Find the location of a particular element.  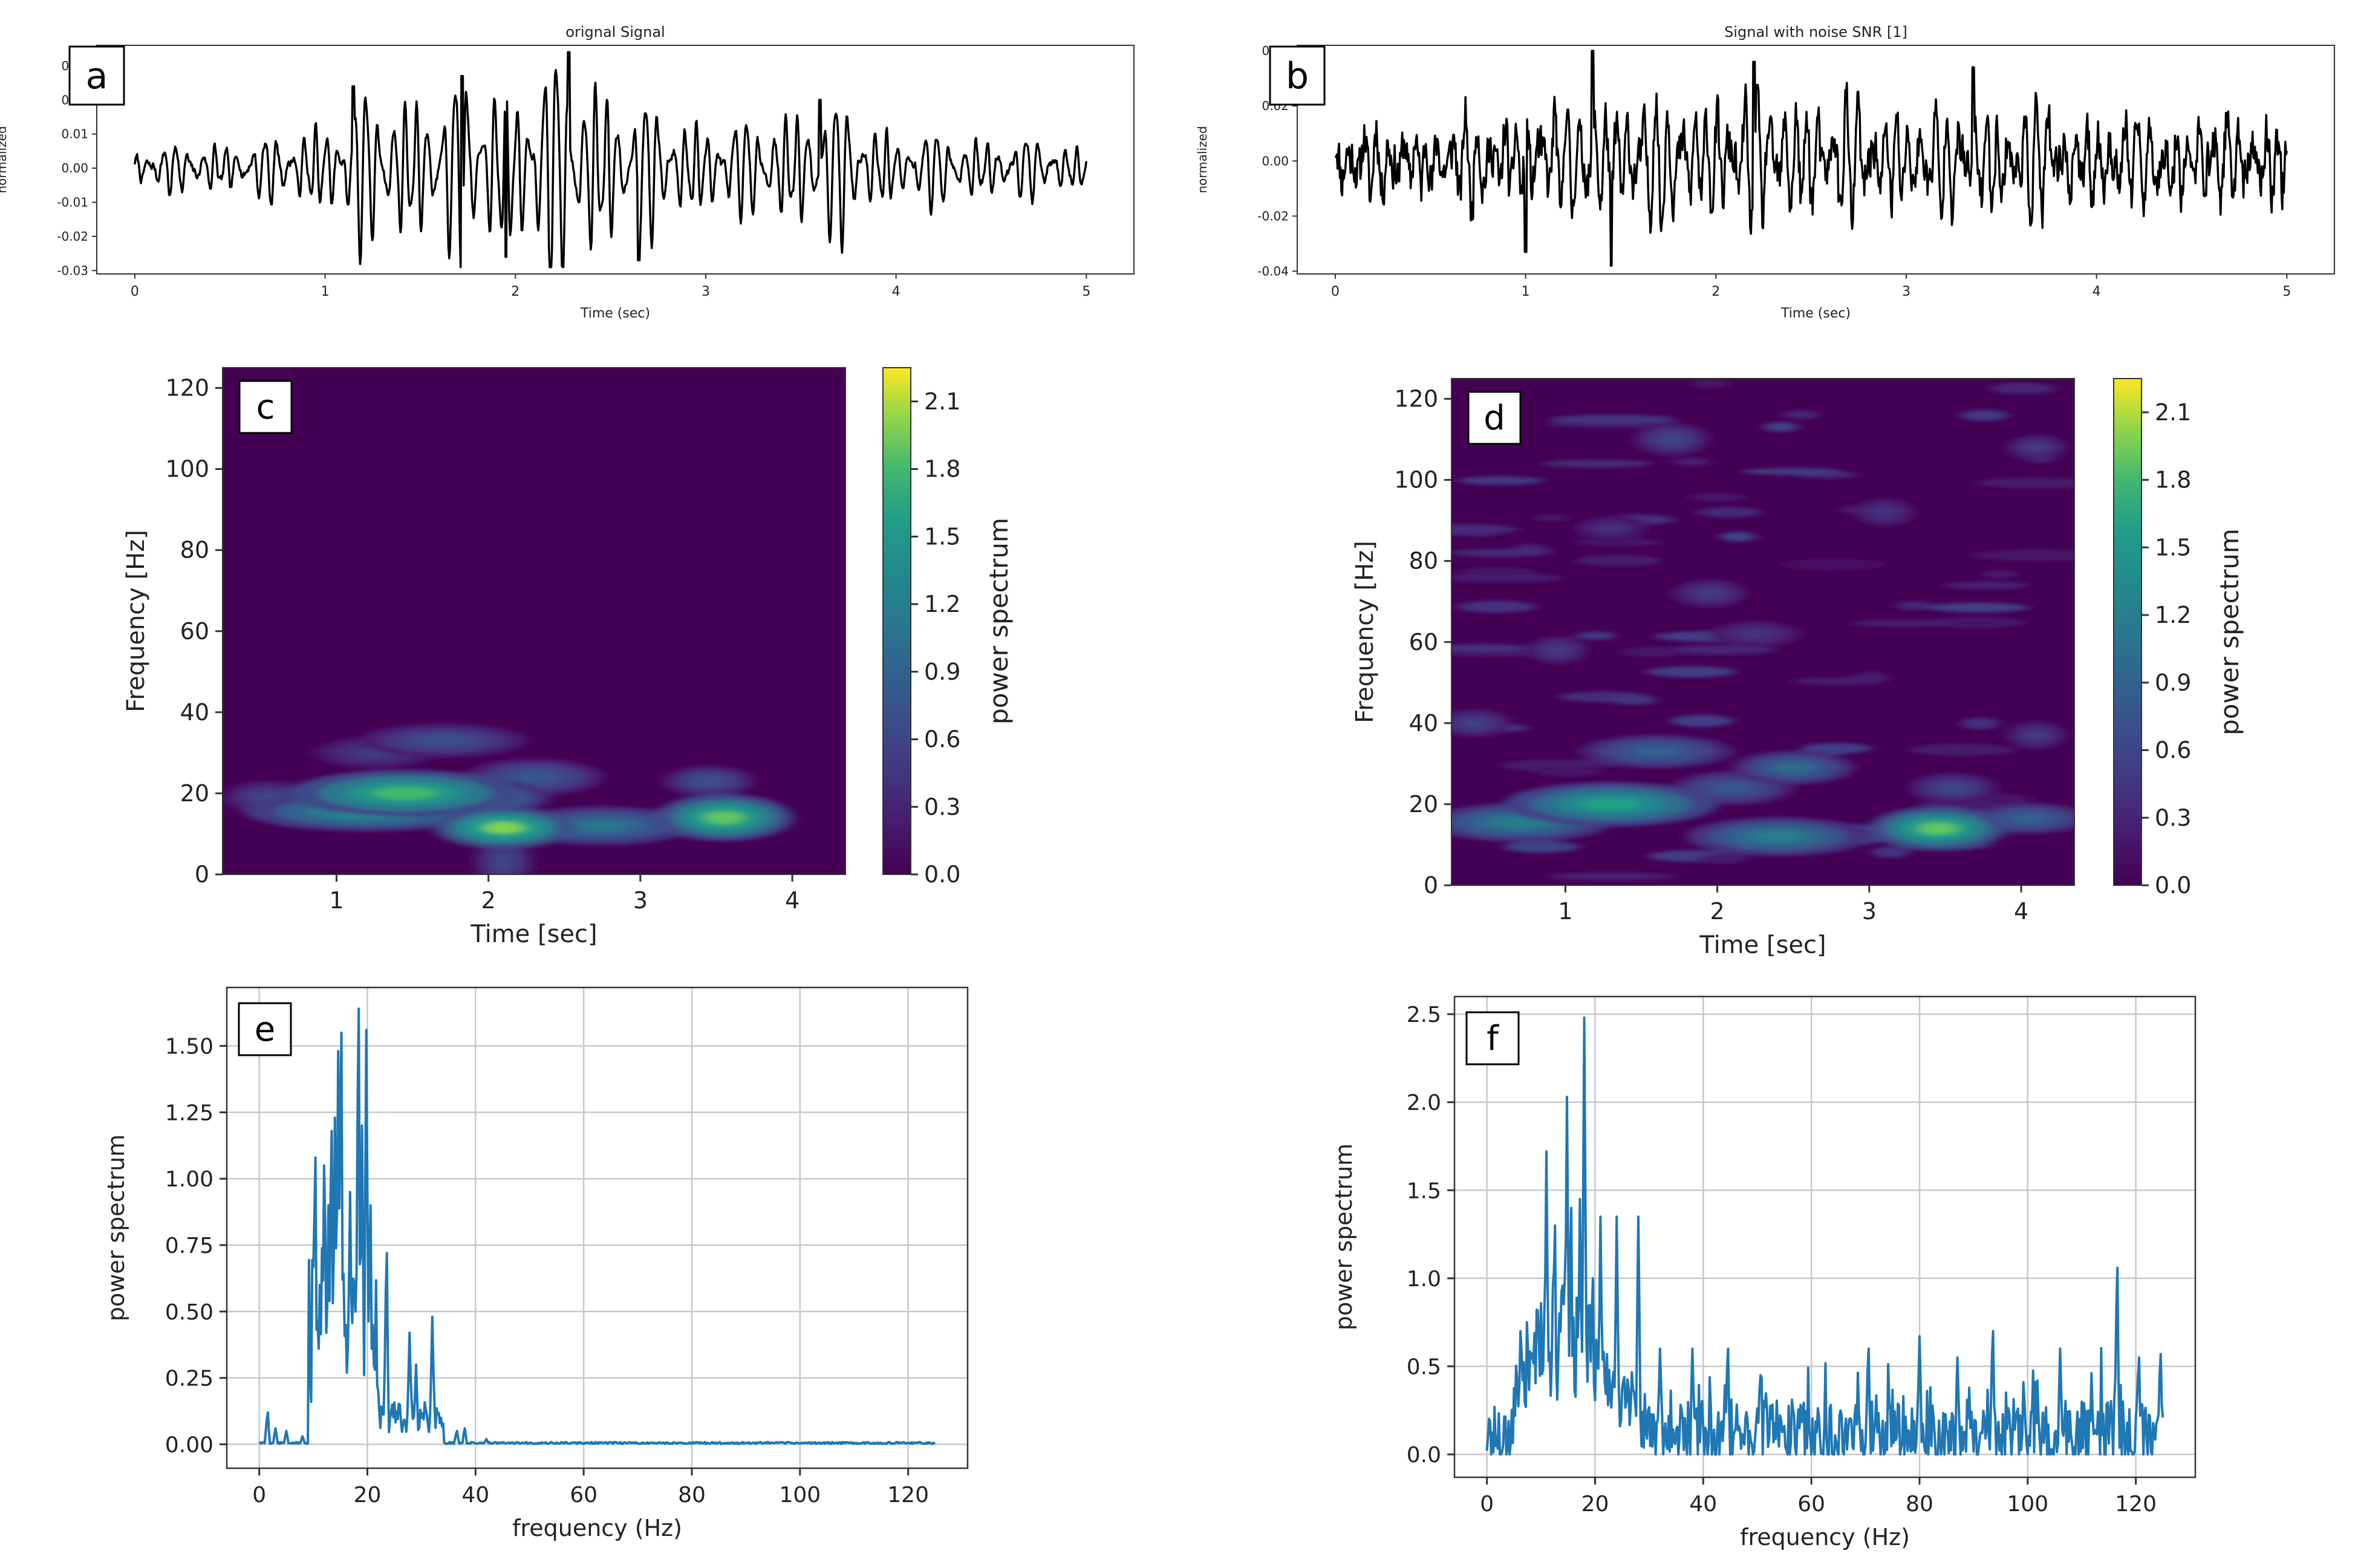

heatmap-layer is located at coordinates (534, 621).